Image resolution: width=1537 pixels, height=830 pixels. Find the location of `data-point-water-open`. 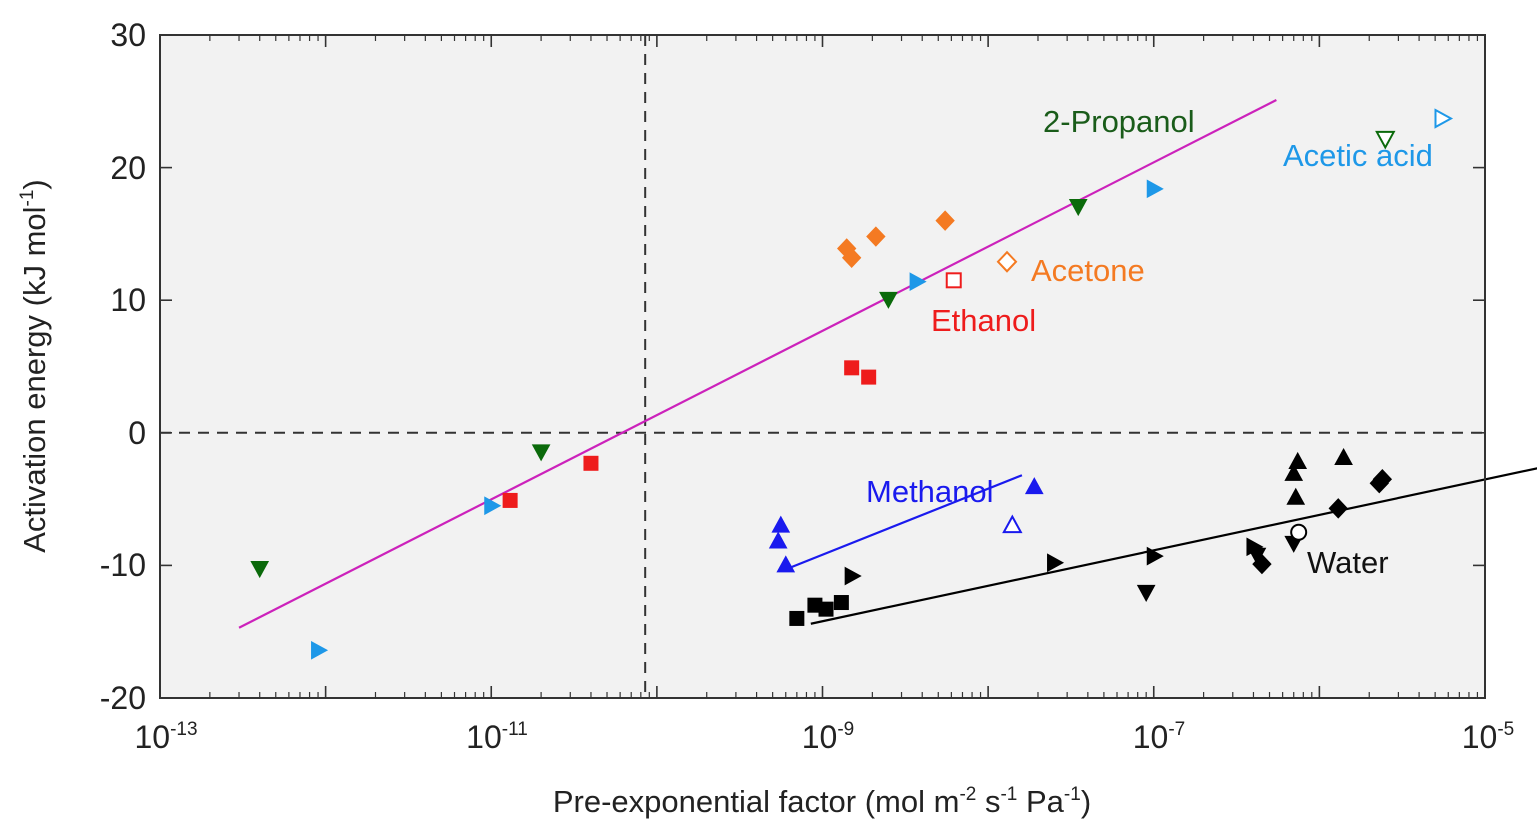

data-point-water-open is located at coordinates (1299, 532).